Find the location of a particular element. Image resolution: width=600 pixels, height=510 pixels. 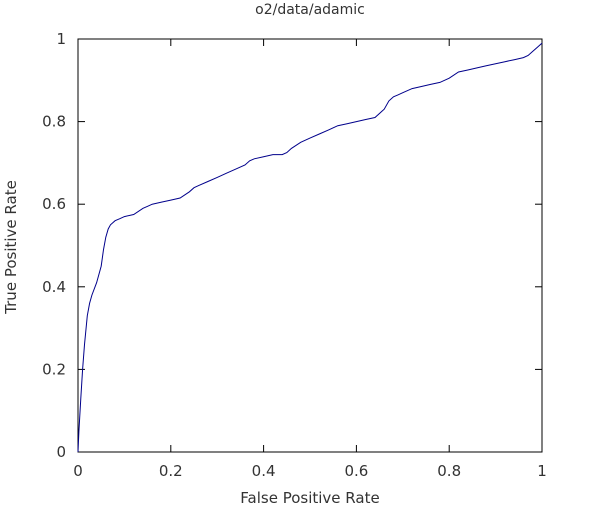

x-tick-label: 0 is located at coordinates (78, 471).